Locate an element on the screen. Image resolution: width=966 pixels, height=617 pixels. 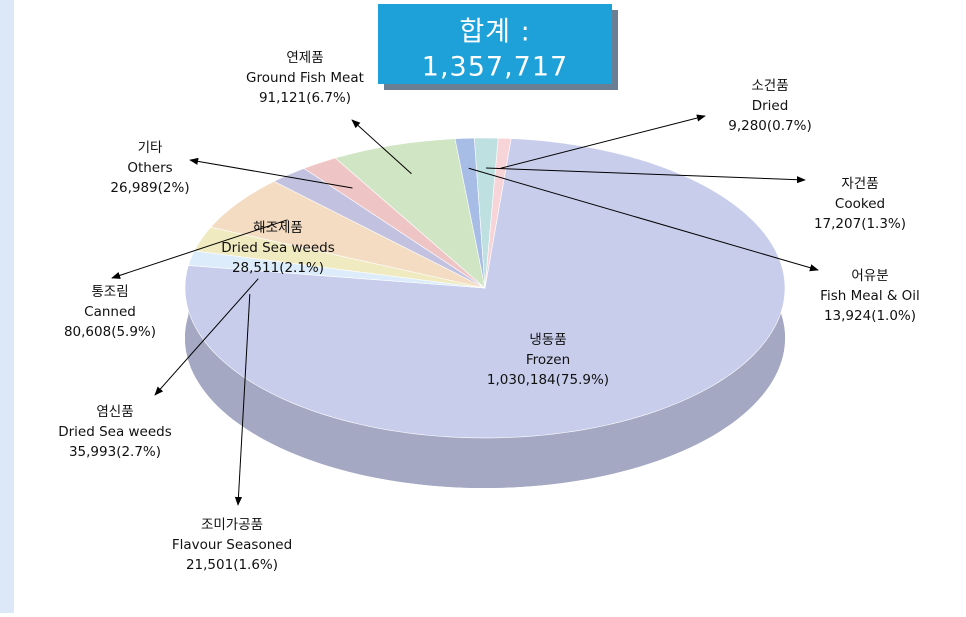
slice-label-en: Cooked is located at coordinates (860, 204).